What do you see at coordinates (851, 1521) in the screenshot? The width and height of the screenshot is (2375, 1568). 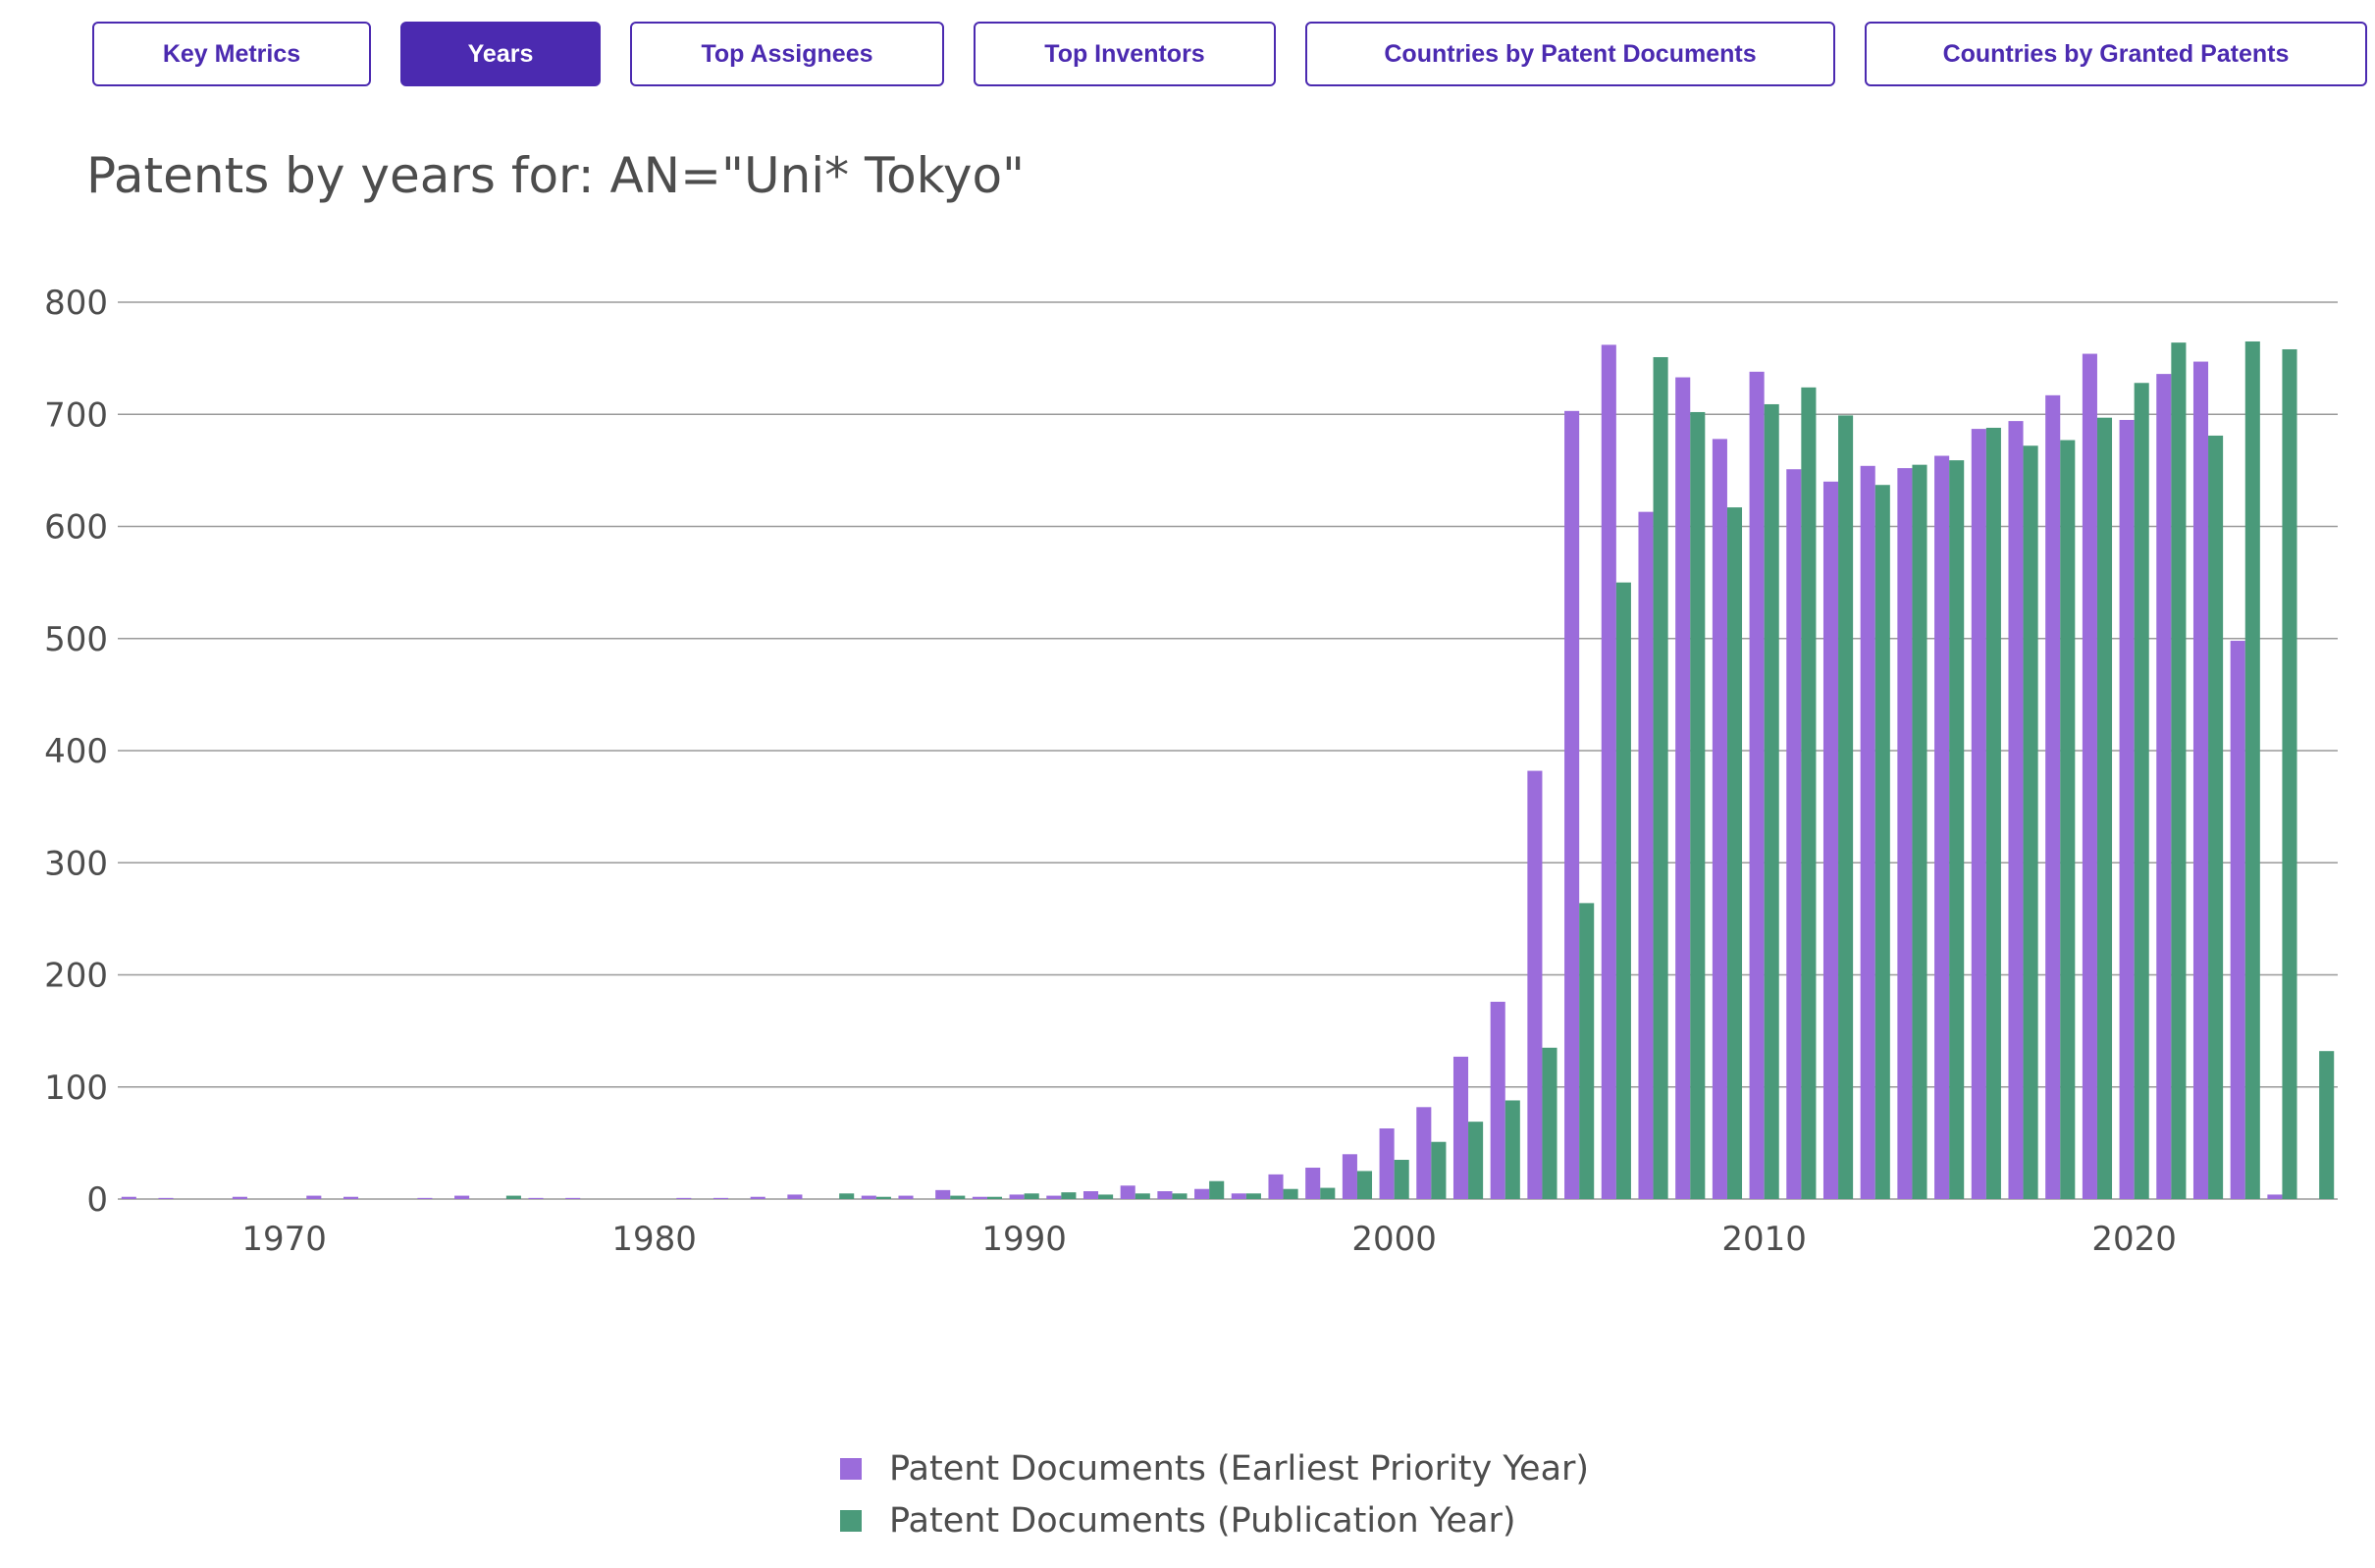 I see `legend-swatch-publication` at bounding box center [851, 1521].